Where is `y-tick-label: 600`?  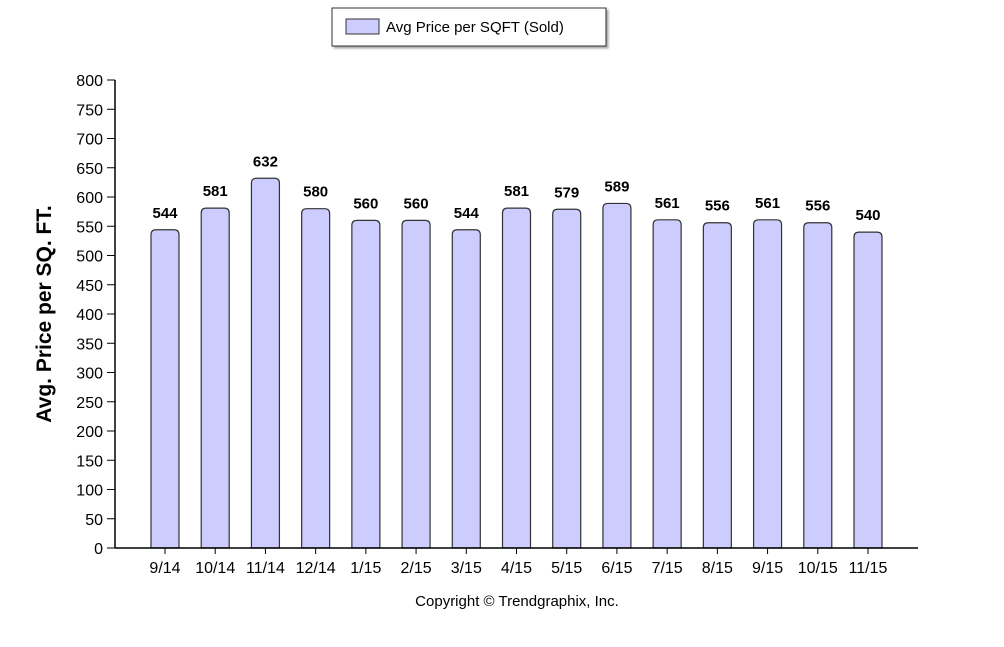 y-tick-label: 600 is located at coordinates (89, 198).